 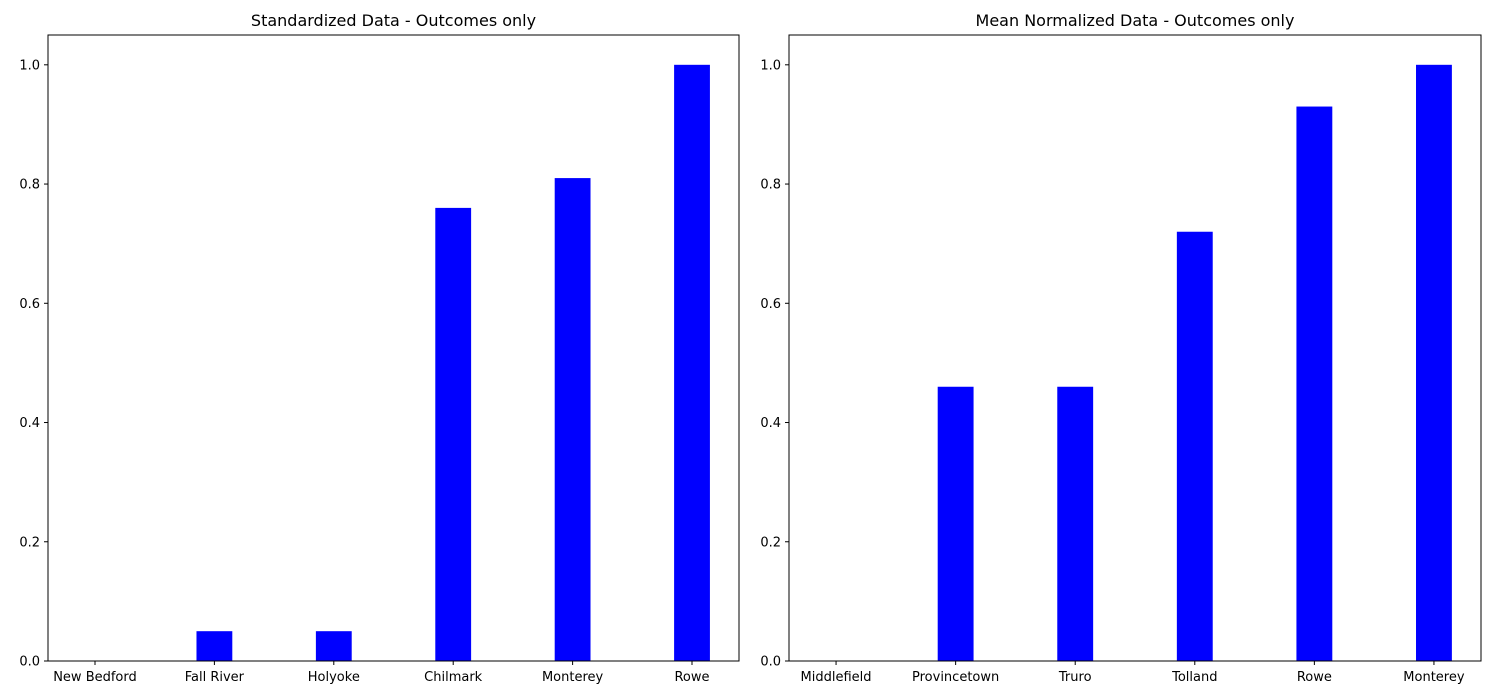 What do you see at coordinates (95, 677) in the screenshot?
I see `x-tick-label: New Bedford` at bounding box center [95, 677].